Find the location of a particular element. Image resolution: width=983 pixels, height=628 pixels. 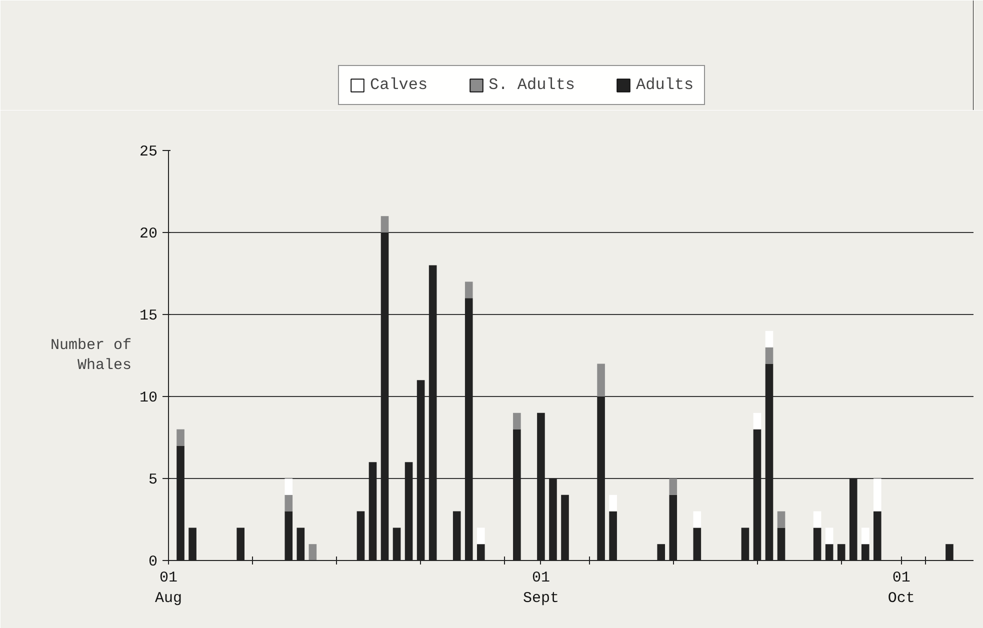

y-tick-label: 10 is located at coordinates (148, 398).